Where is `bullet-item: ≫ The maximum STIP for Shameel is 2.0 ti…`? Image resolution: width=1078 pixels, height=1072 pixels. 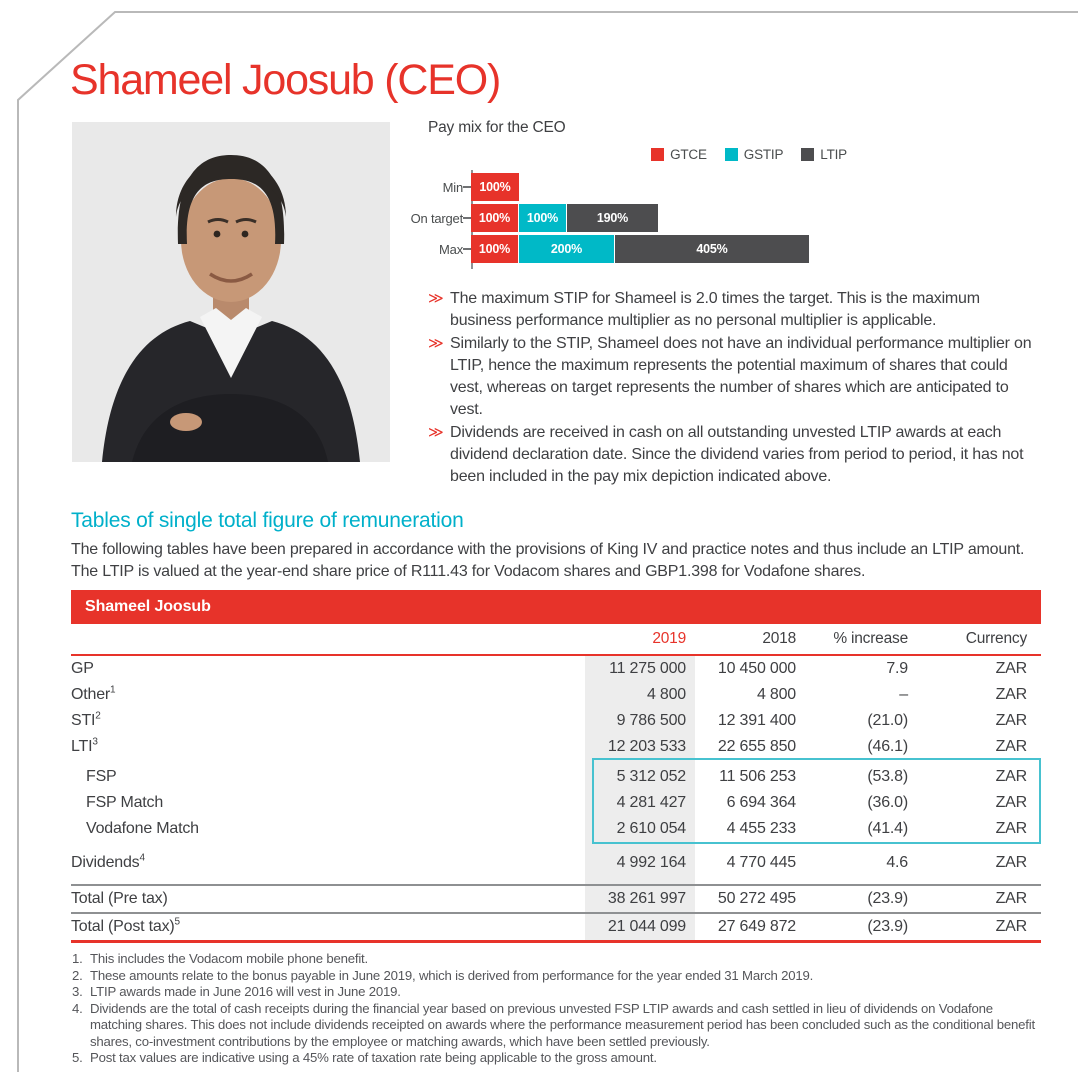
bullet-item: ≫ The maximum STIP for Shameel is 2.0 ti… is located at coordinates (735, 310).